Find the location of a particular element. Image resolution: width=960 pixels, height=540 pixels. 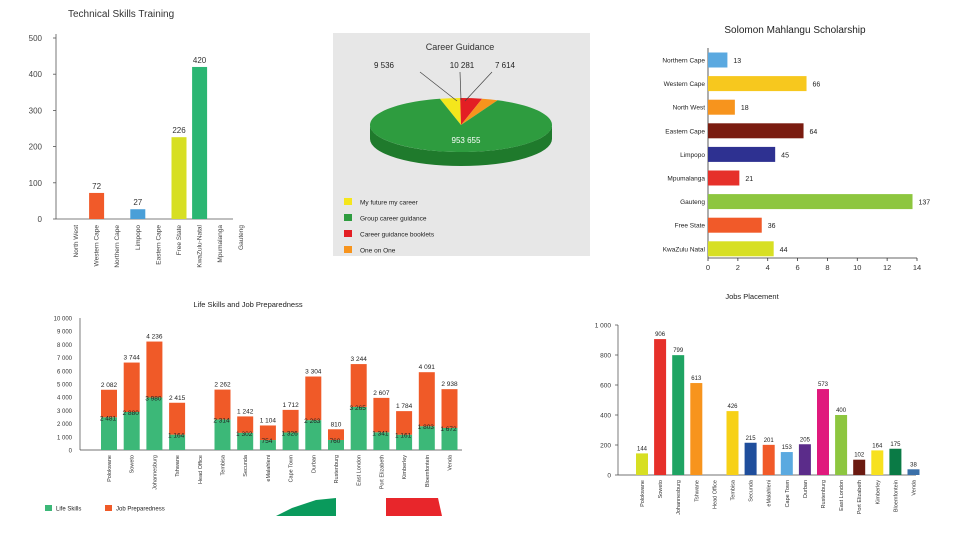

lifeskills-data-label: 1 803 is located at coordinates (426, 427).